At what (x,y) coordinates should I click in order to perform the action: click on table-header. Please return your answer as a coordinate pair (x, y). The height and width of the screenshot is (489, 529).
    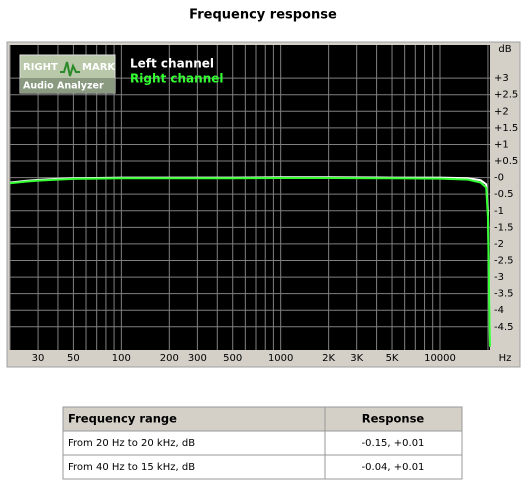
    Looking at the image, I should click on (262, 419).